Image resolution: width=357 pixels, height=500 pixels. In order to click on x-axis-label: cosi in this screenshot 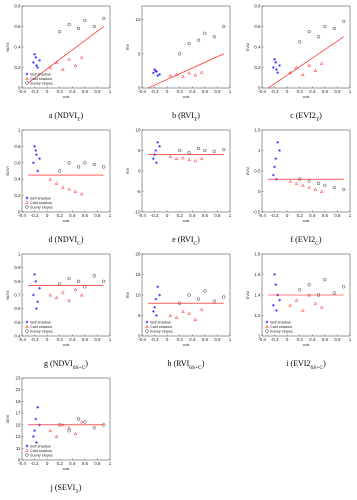, I will do `click(306, 97)`.